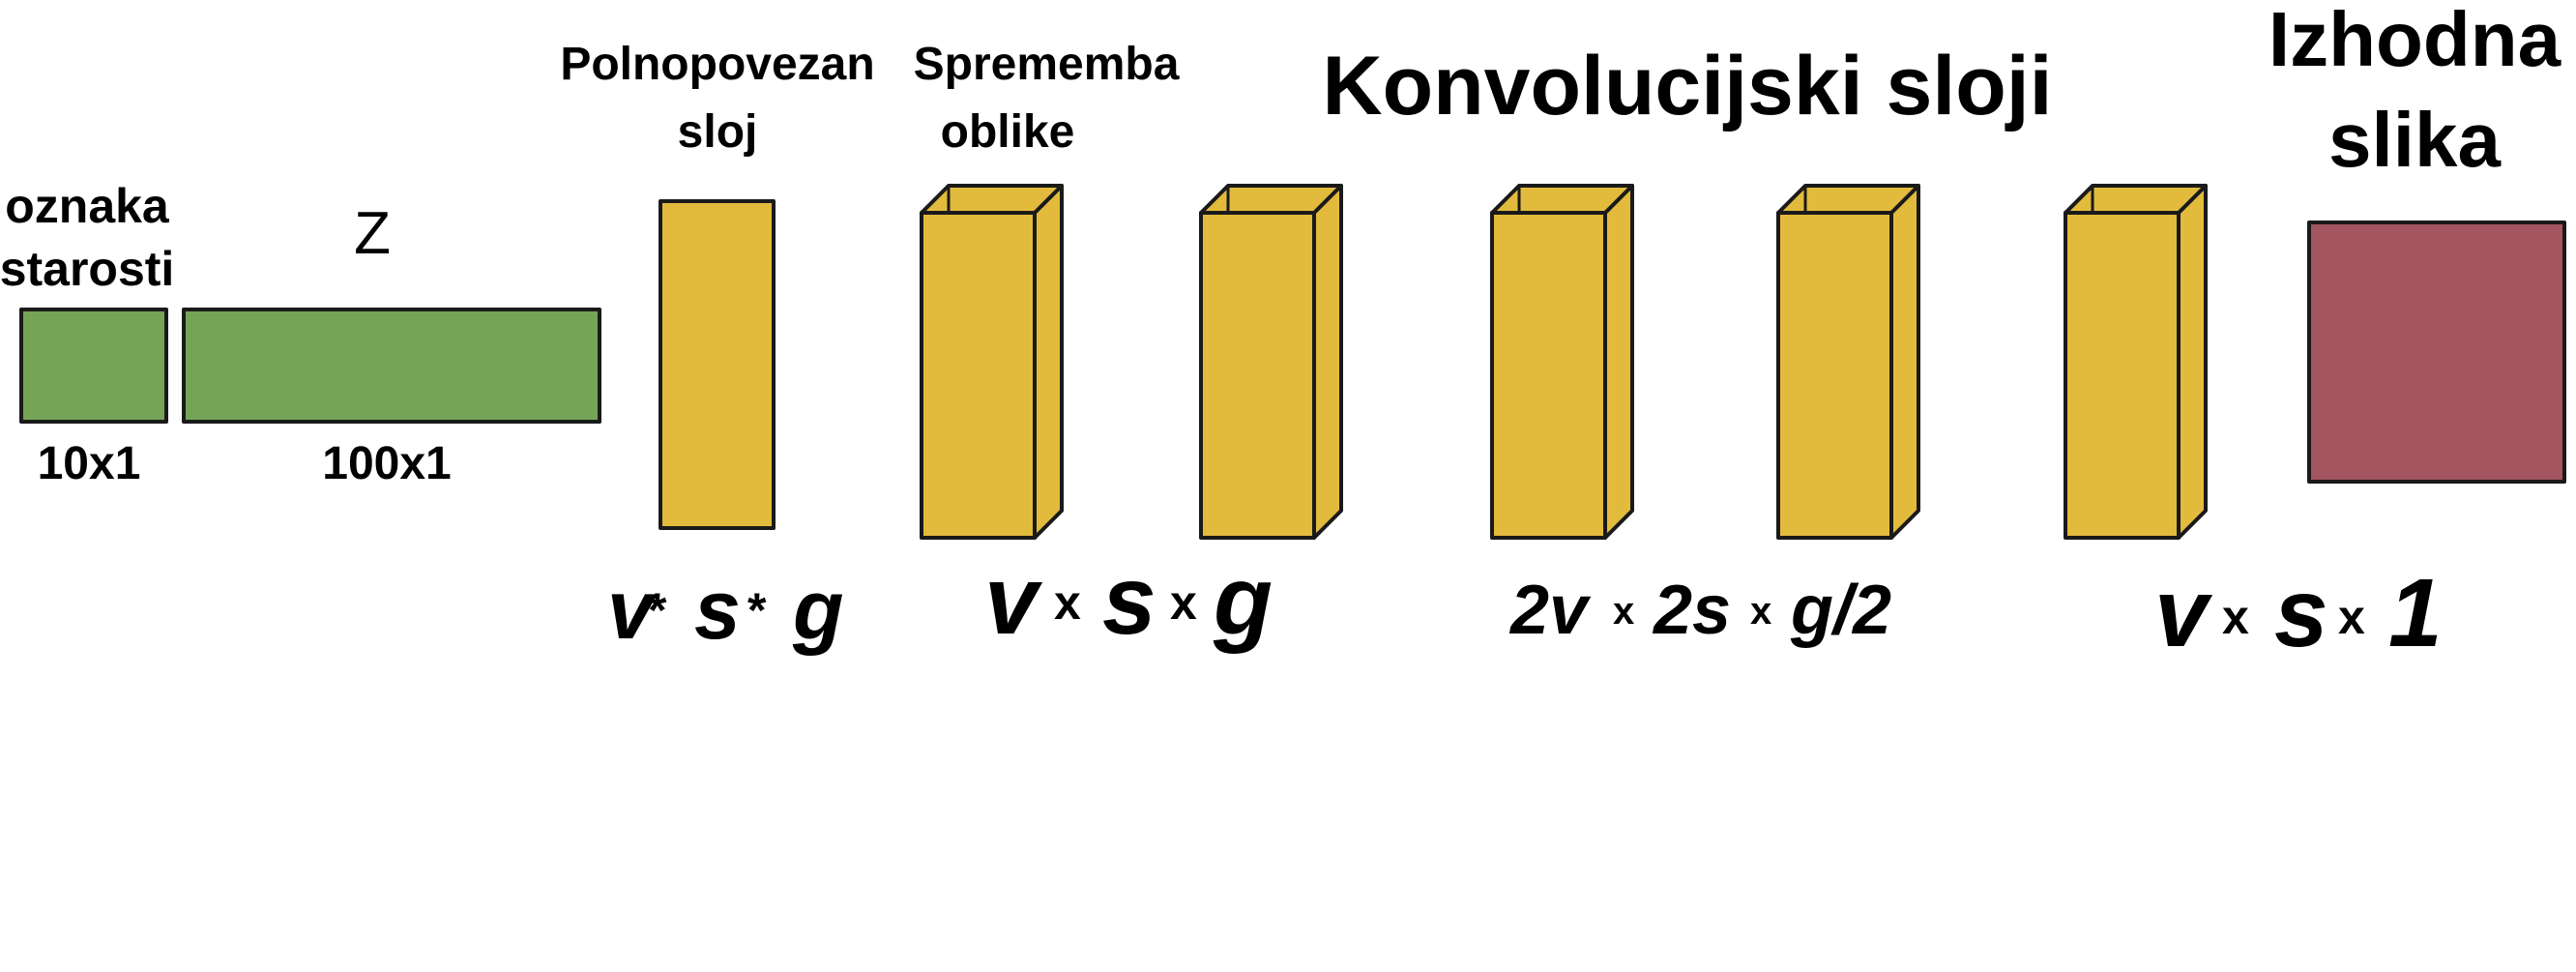  What do you see at coordinates (1840, 610) in the screenshot?
I see `conv-dim-c: g/2` at bounding box center [1840, 610].